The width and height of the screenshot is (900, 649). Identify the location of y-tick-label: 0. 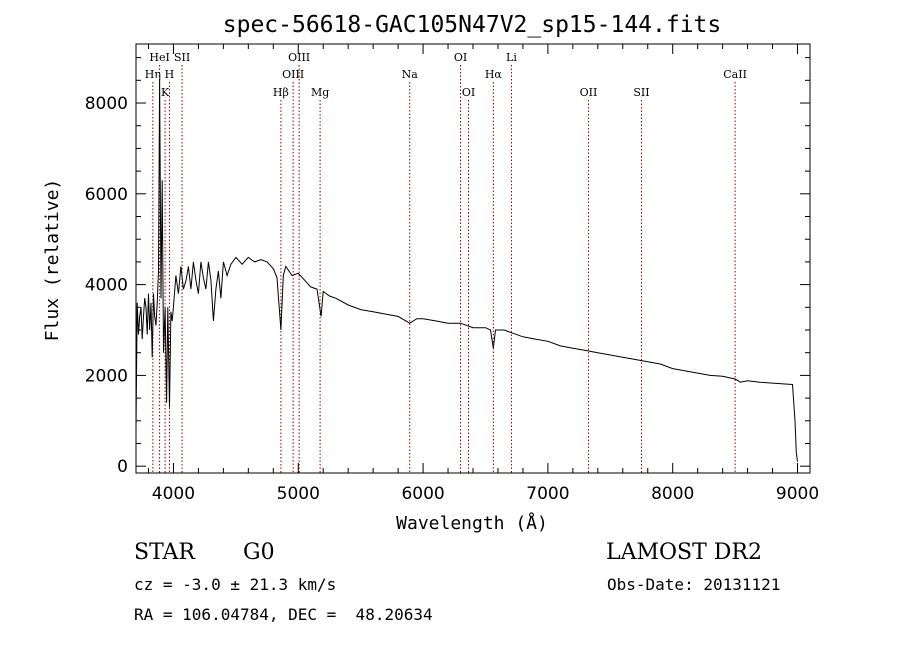
(122, 467).